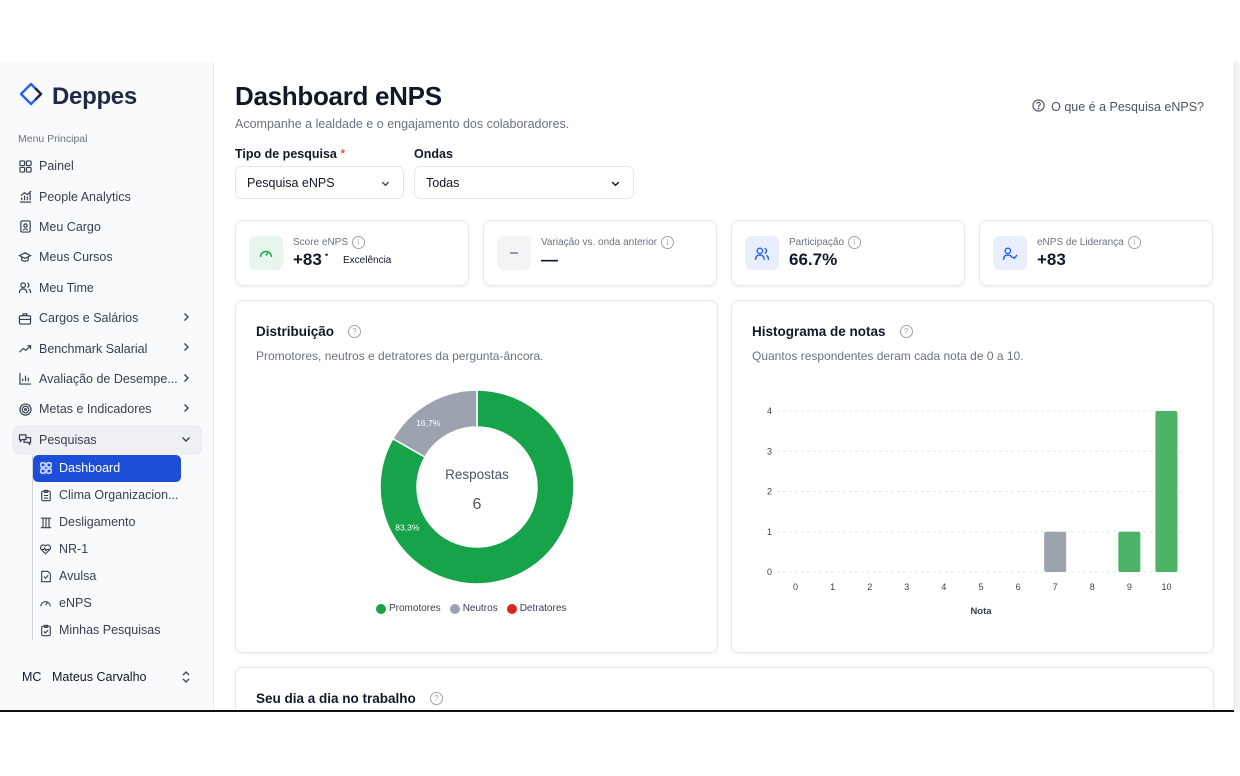 Image resolution: width=1240 pixels, height=776 pixels. Describe the element at coordinates (1089, 242) in the screenshot. I see `kpi-label: eNPS de Liderança i` at that location.